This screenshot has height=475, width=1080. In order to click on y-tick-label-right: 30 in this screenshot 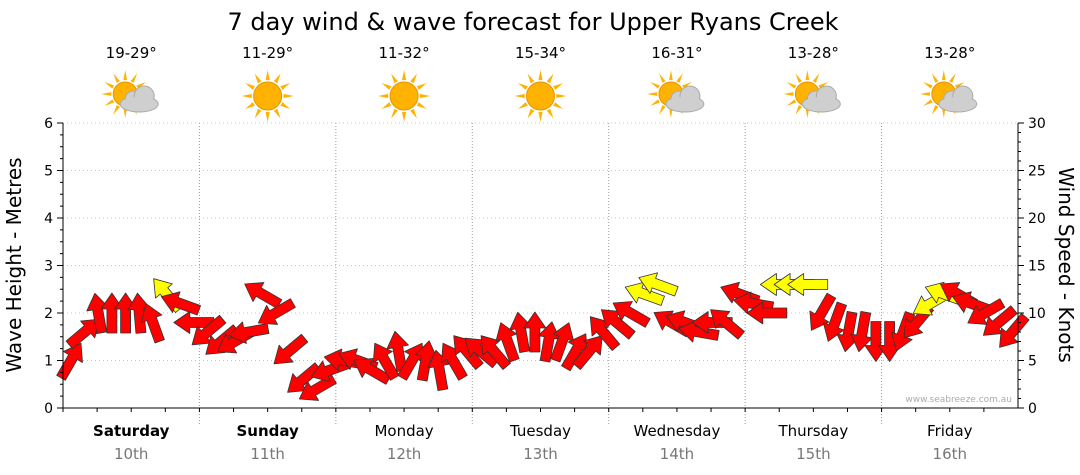, I will do `click(1037, 124)`.